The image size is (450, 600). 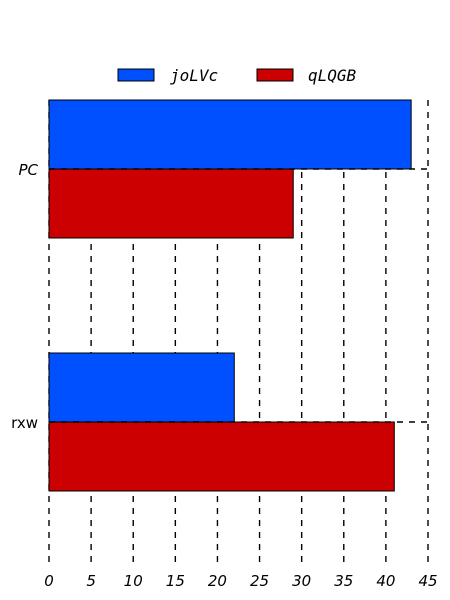 I want to click on legend: joLVc qLQGB, so click(x=237, y=75).